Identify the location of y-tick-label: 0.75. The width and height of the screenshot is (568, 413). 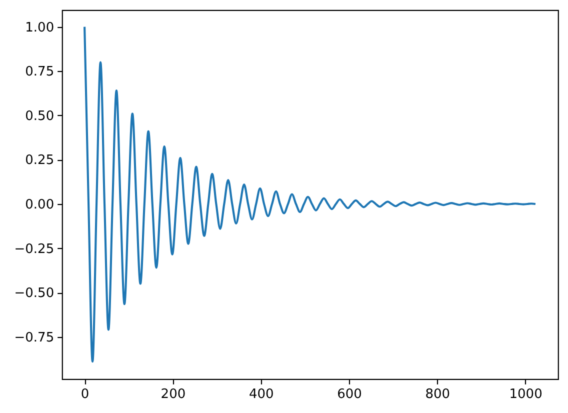
(39, 72).